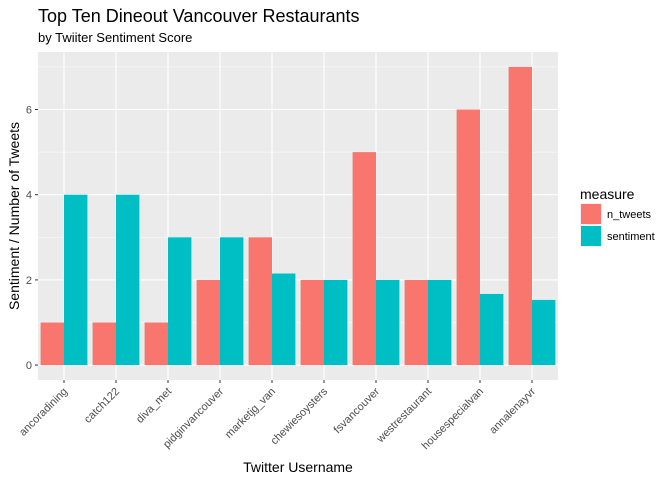  I want to click on x-tick-label: annalenayvr, so click(512, 410).